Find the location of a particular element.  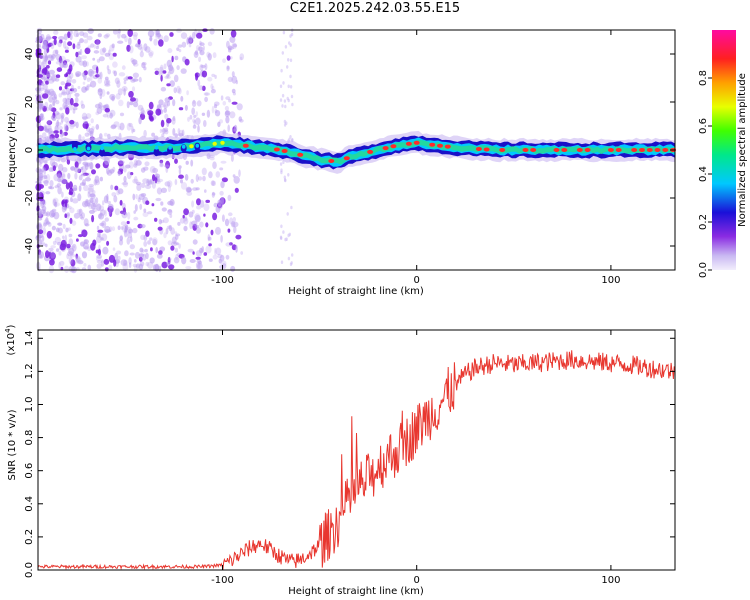

colorbar-tick-label: 0.8 is located at coordinates (703, 78).